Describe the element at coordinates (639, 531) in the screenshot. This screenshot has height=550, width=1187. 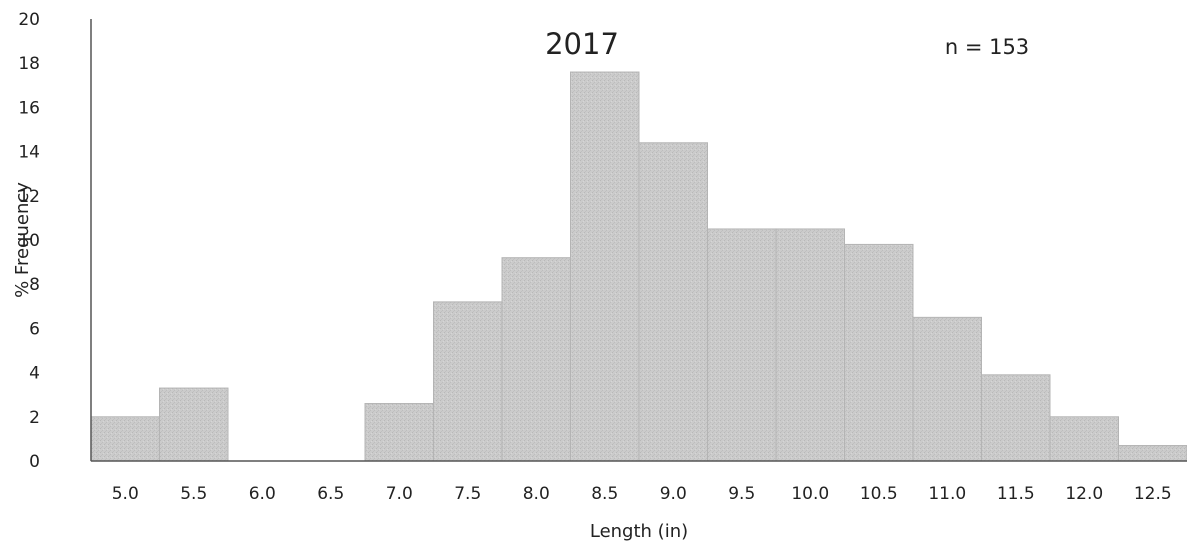
I see `x-axis-title: Length (in)` at that location.